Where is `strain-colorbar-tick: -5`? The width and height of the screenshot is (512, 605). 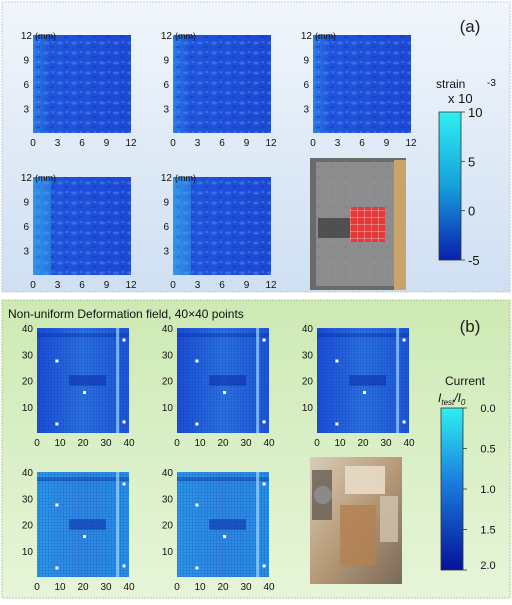
strain-colorbar-tick: -5 is located at coordinates (474, 260).